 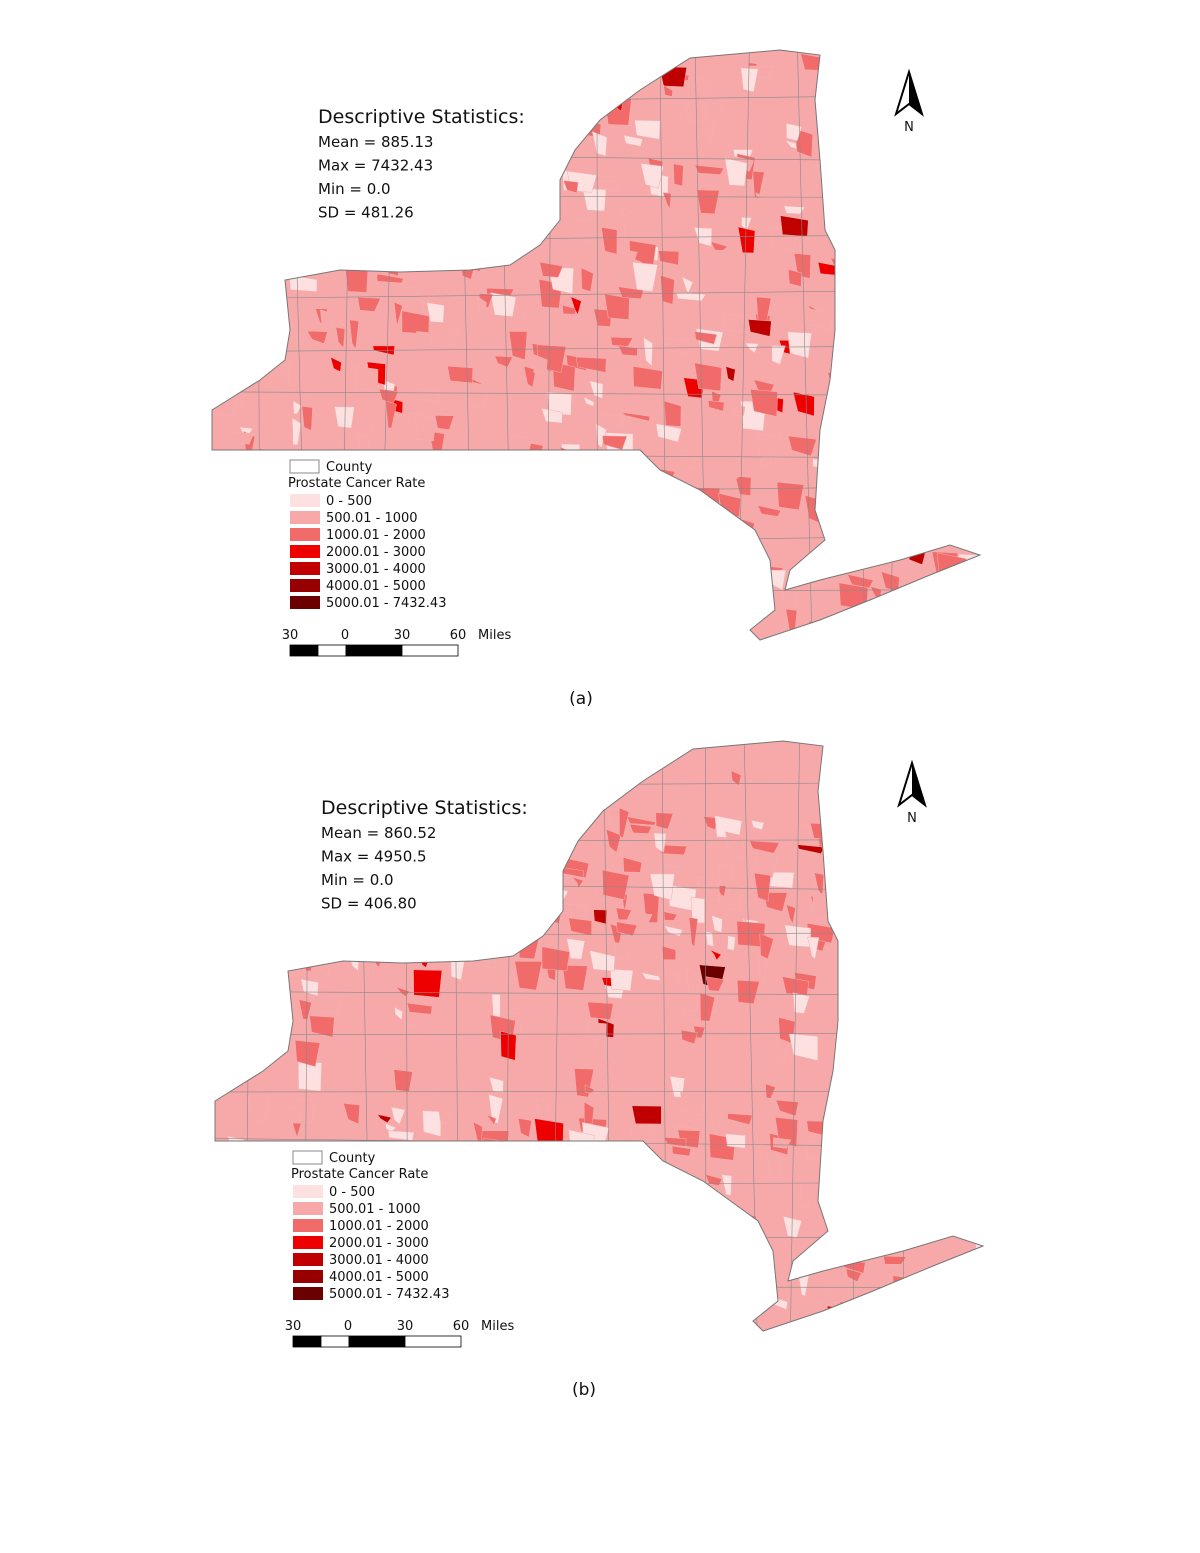 I want to click on stat-line: SD = 481.26, so click(x=366, y=213).